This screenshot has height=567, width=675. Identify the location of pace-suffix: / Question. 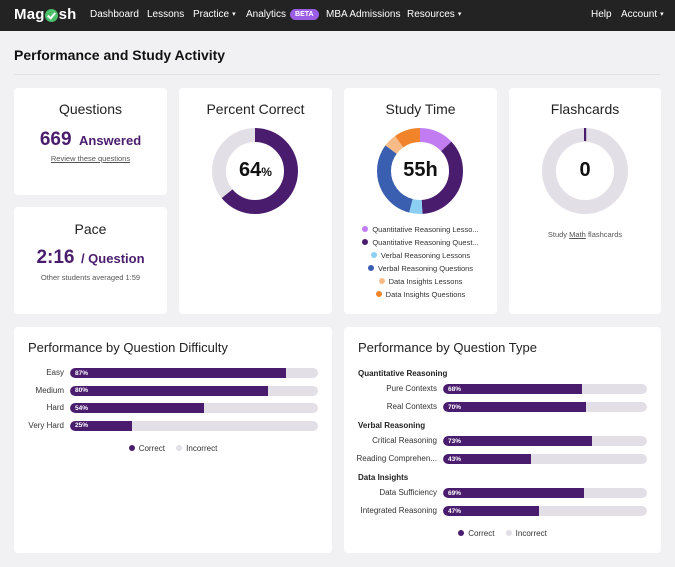
(112, 258).